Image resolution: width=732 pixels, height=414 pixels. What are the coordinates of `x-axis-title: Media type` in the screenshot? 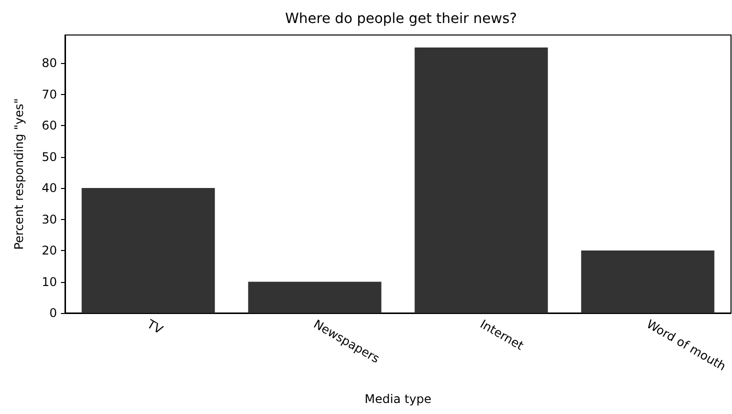 It's located at (398, 399).